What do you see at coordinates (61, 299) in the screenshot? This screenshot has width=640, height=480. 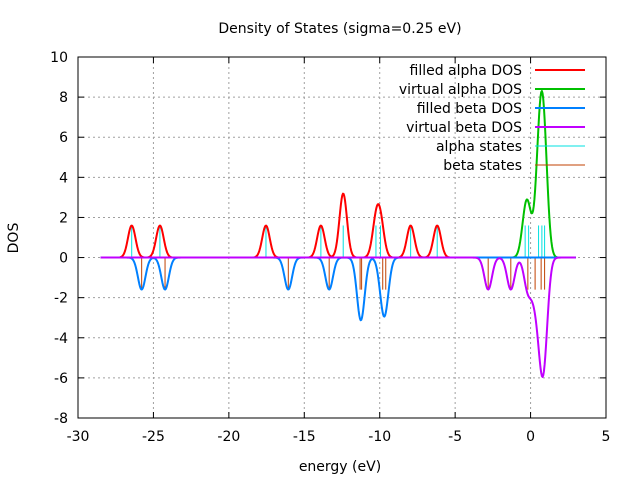 I see `y-tick-label: -2` at bounding box center [61, 299].